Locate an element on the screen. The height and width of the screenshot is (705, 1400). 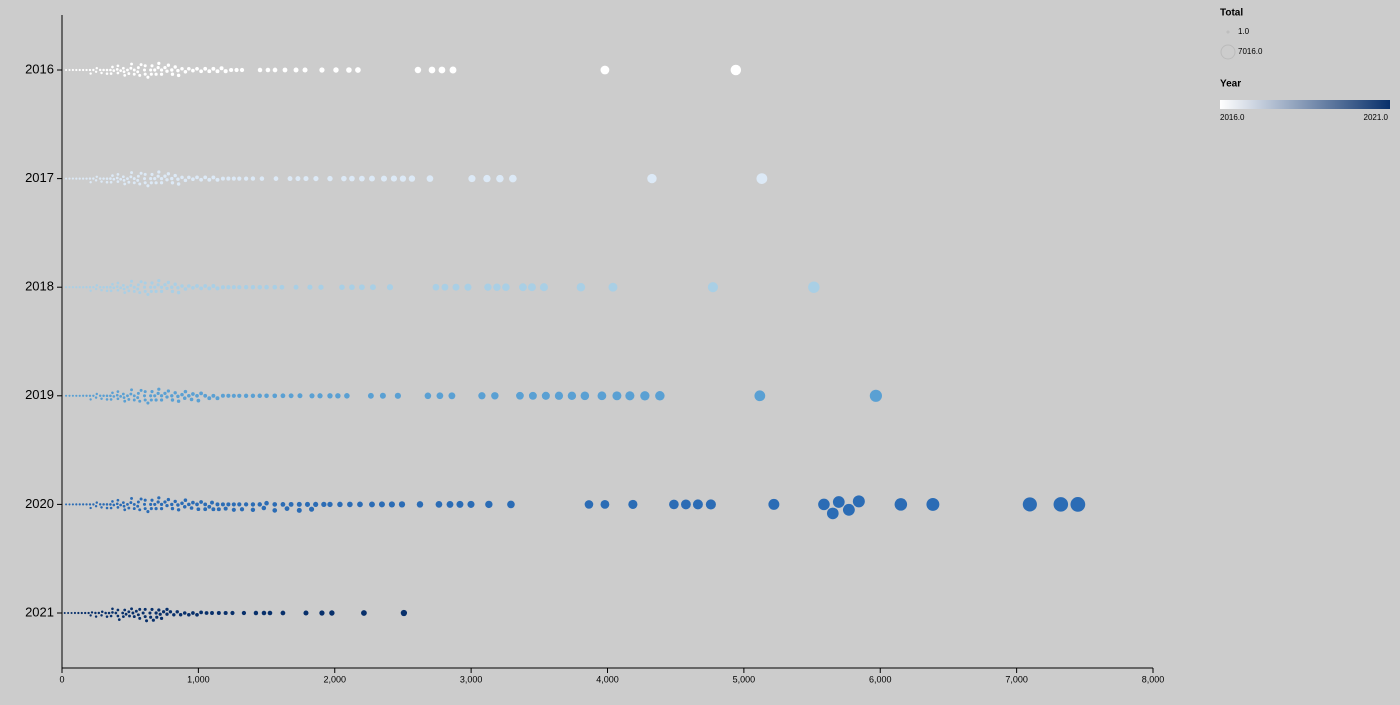
x-tick-label: 2,000 is located at coordinates (334, 679).